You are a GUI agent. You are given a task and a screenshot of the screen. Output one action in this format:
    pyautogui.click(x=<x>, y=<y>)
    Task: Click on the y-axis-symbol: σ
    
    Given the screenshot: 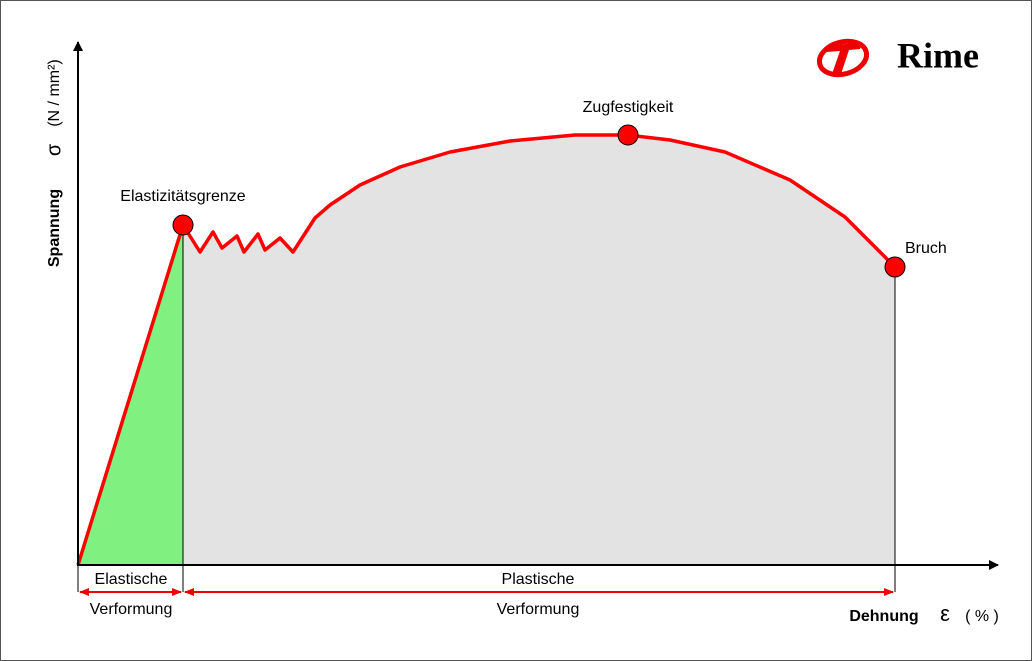 What is the action you would take?
    pyautogui.click(x=54, y=149)
    